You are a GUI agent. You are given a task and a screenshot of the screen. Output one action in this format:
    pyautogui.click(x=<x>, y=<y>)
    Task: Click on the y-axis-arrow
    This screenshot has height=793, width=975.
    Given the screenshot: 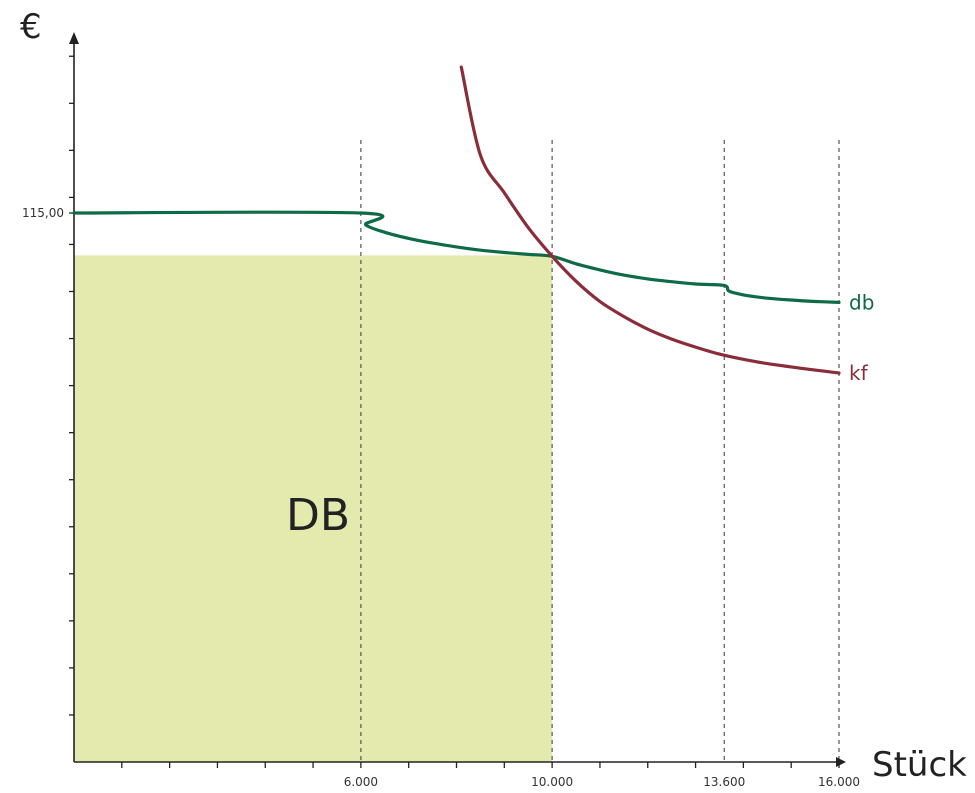 What is the action you would take?
    pyautogui.click(x=74, y=38)
    